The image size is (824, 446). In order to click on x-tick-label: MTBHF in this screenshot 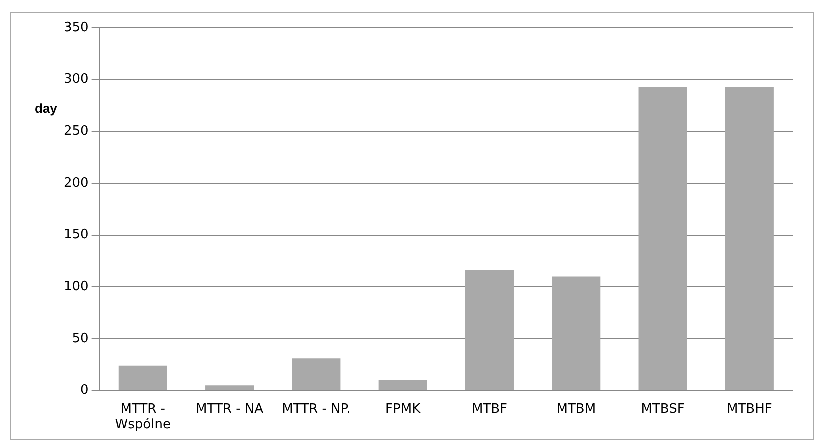, I will do `click(749, 409)`.